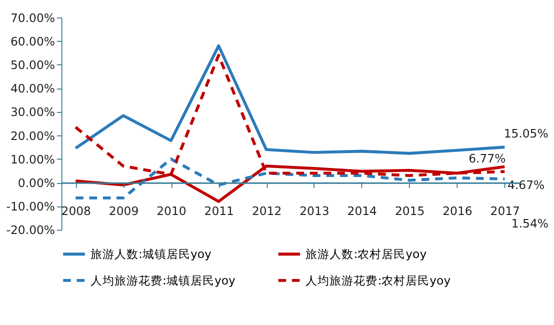 The height and width of the screenshot is (325, 554). I want to click on data-label: 15.05%, so click(526, 133).